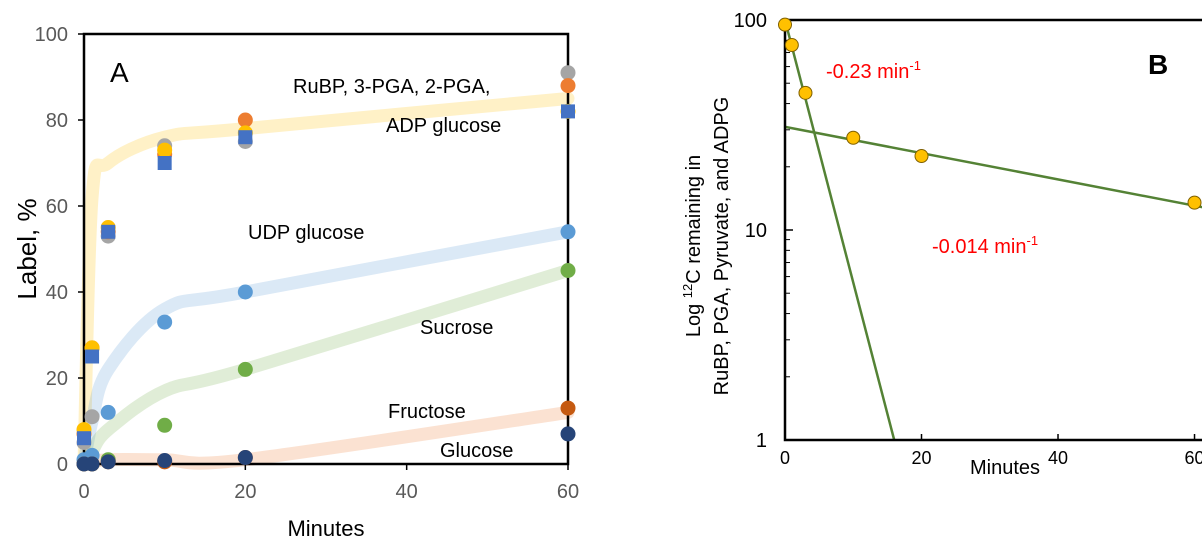 This screenshot has width=1202, height=548. Describe the element at coordinates (985, 245) in the screenshot. I see `rate-label-slow: -0.014 min-1` at that location.